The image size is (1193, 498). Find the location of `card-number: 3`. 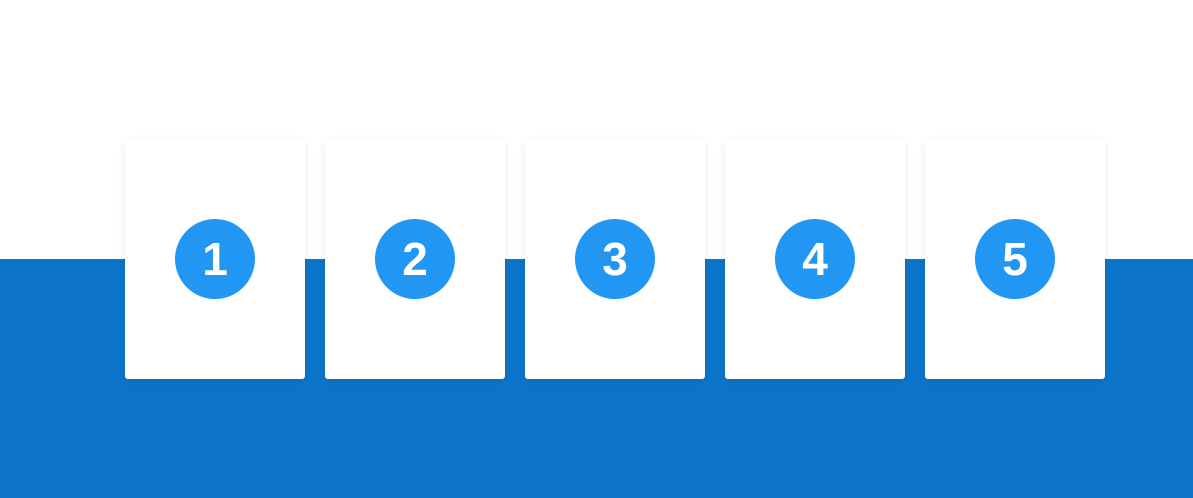

card-number: 3 is located at coordinates (615, 259).